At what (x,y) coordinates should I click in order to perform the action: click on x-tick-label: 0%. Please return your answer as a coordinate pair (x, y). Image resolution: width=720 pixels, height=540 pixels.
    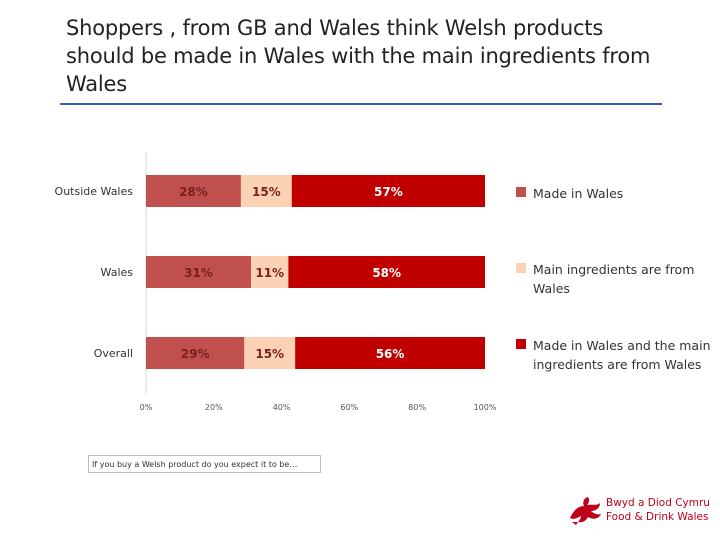
    Looking at the image, I should click on (146, 407).